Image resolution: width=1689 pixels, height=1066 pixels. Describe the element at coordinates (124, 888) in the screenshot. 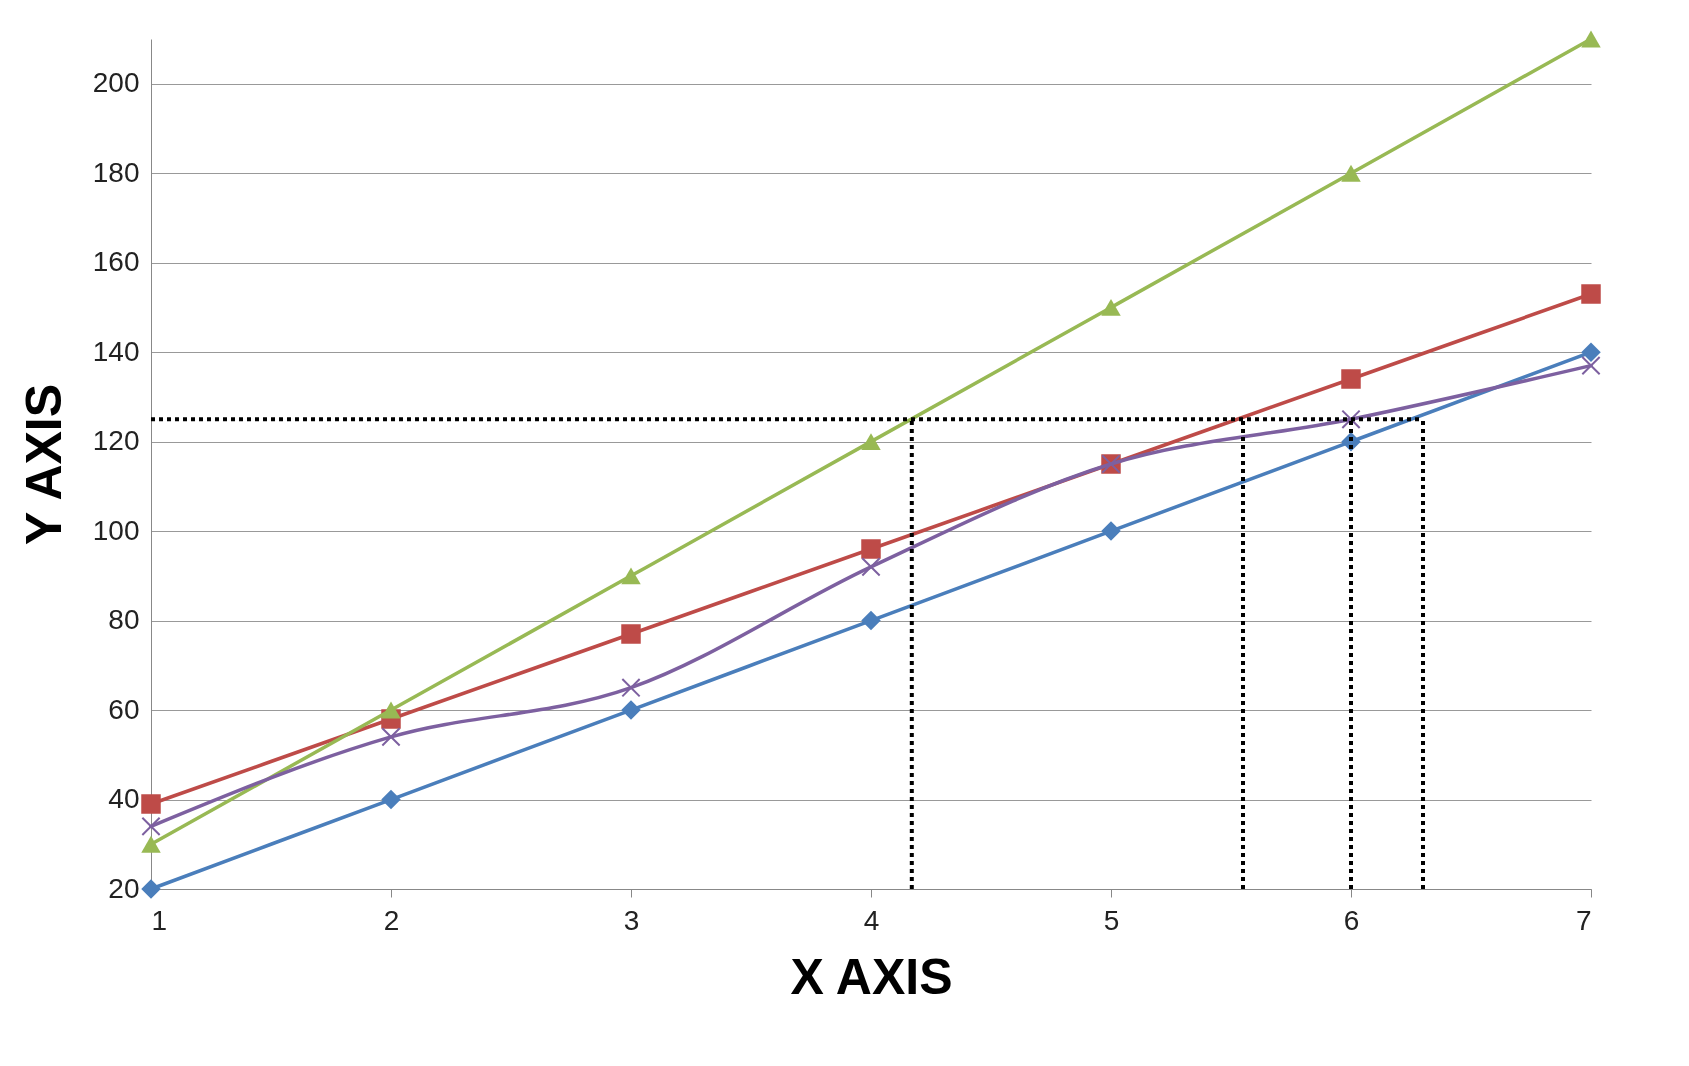

I see `y-tick-label: 20` at that location.